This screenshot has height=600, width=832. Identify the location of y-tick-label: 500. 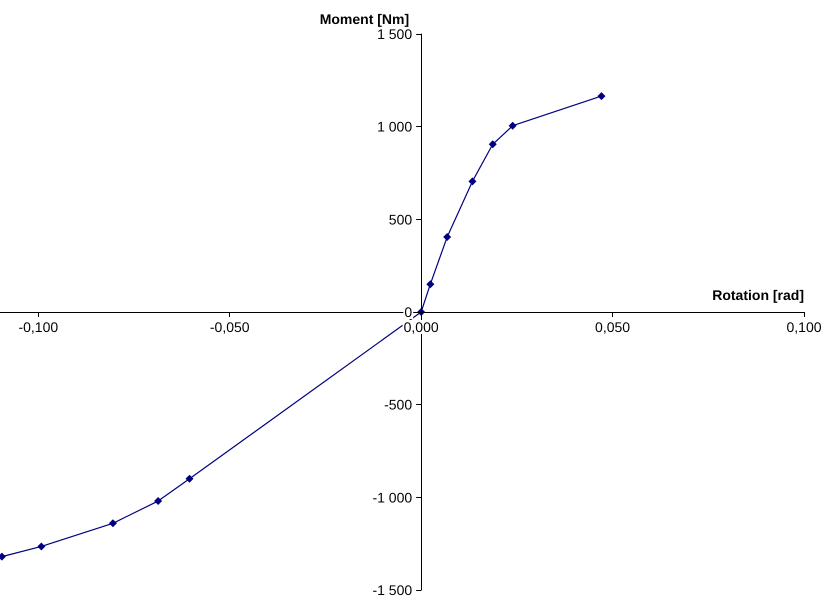
(400, 219).